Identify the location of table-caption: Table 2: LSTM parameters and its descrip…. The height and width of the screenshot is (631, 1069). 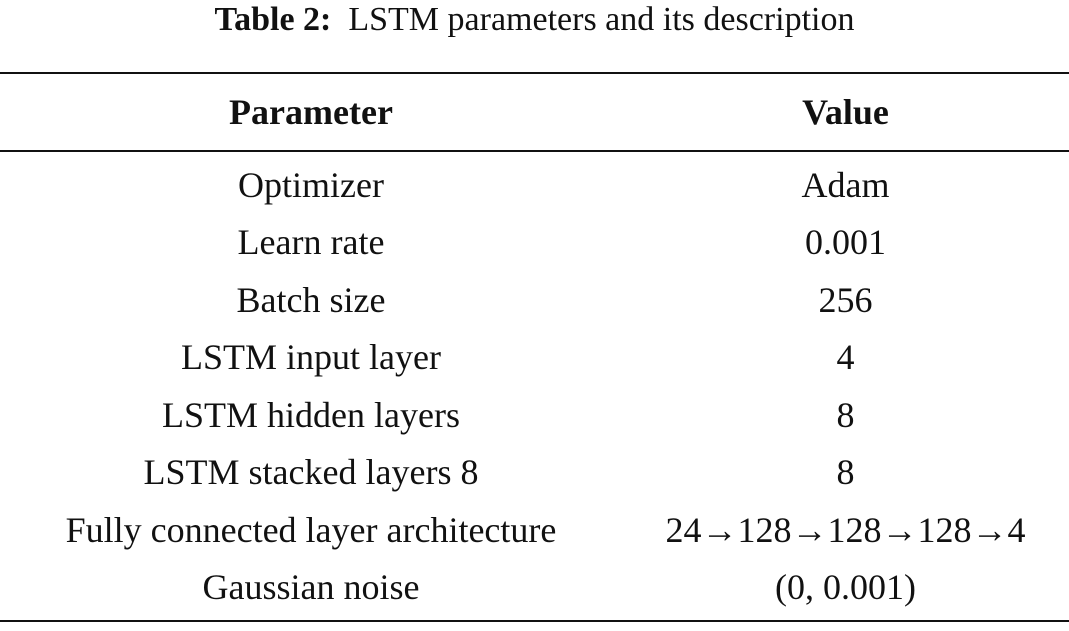
(534, 20).